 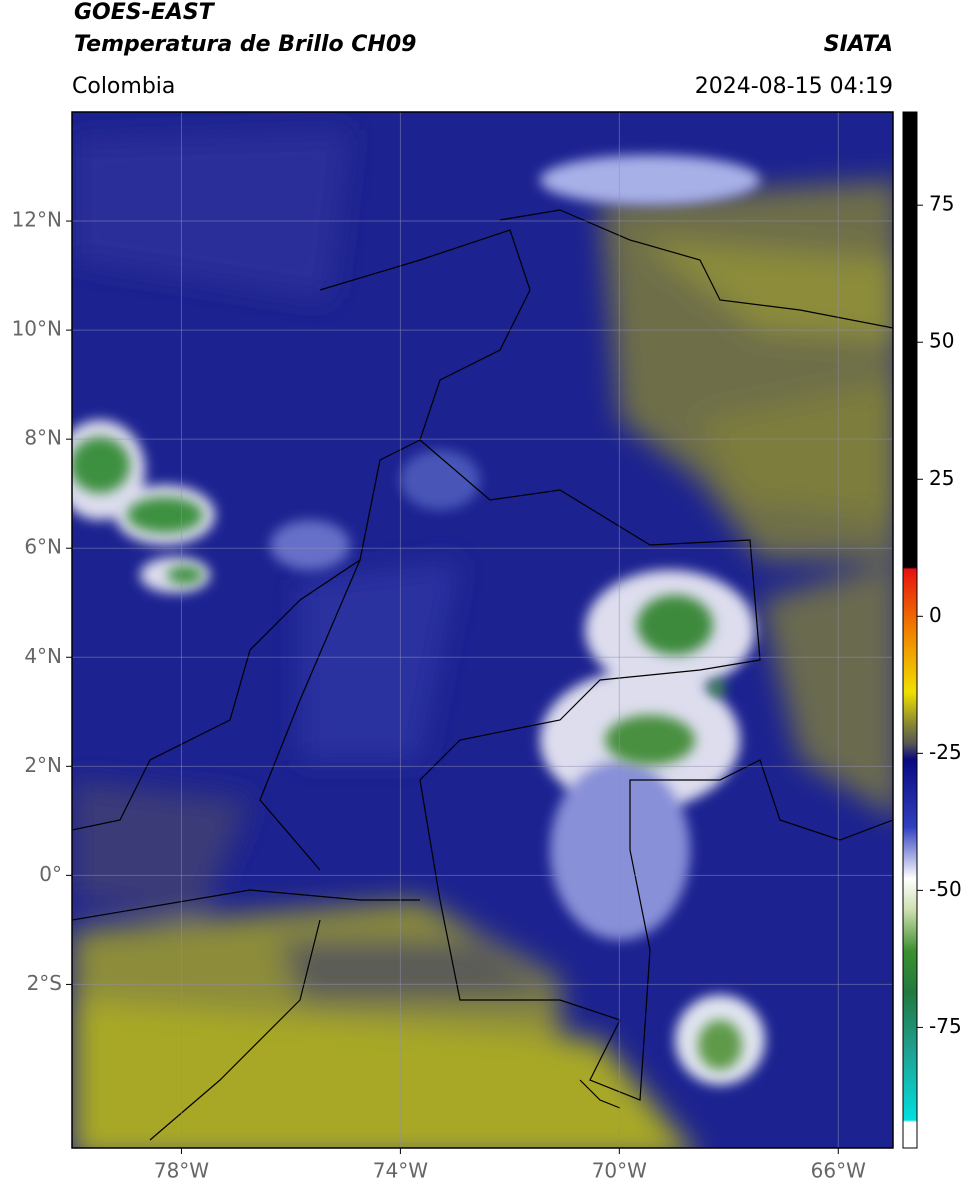 What do you see at coordinates (44, 983) in the screenshot?
I see `y-tick-label: 2°S` at bounding box center [44, 983].